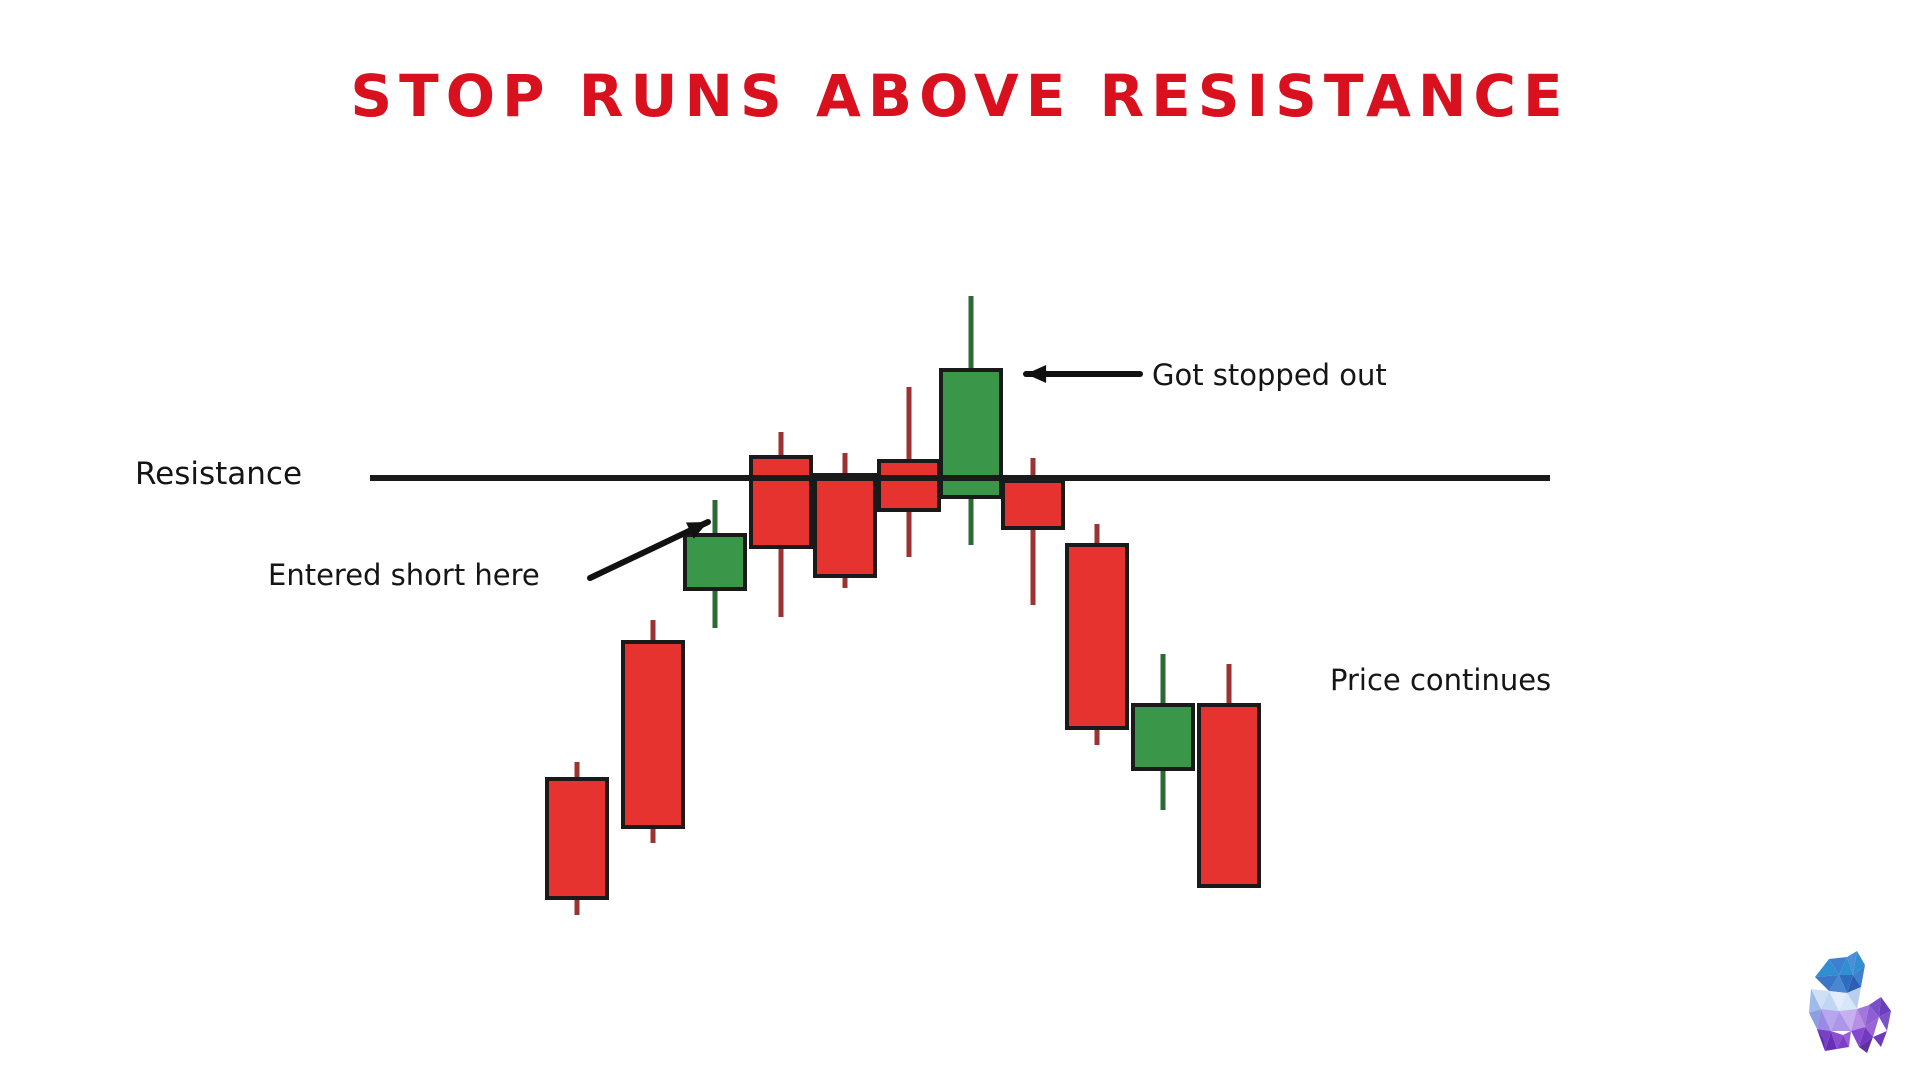 This screenshot has width=1920, height=1080. I want to click on bull-logo, so click(1850, 995).